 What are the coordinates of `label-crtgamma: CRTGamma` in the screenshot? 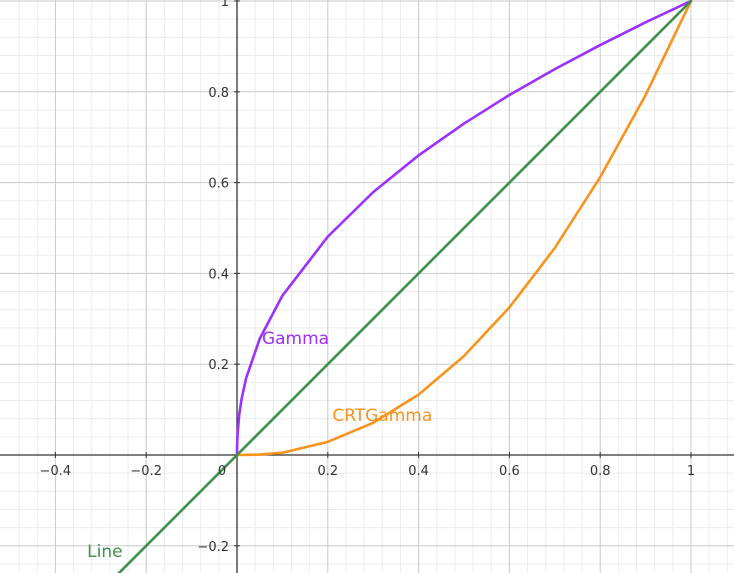 It's located at (382, 416).